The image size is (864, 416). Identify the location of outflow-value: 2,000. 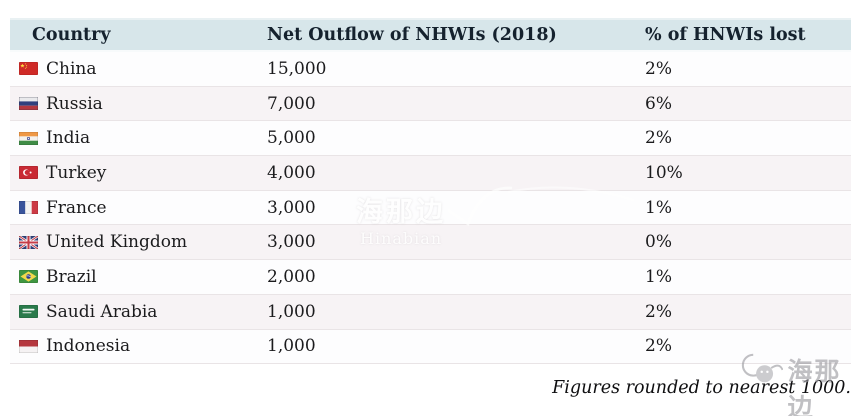
(291, 276).